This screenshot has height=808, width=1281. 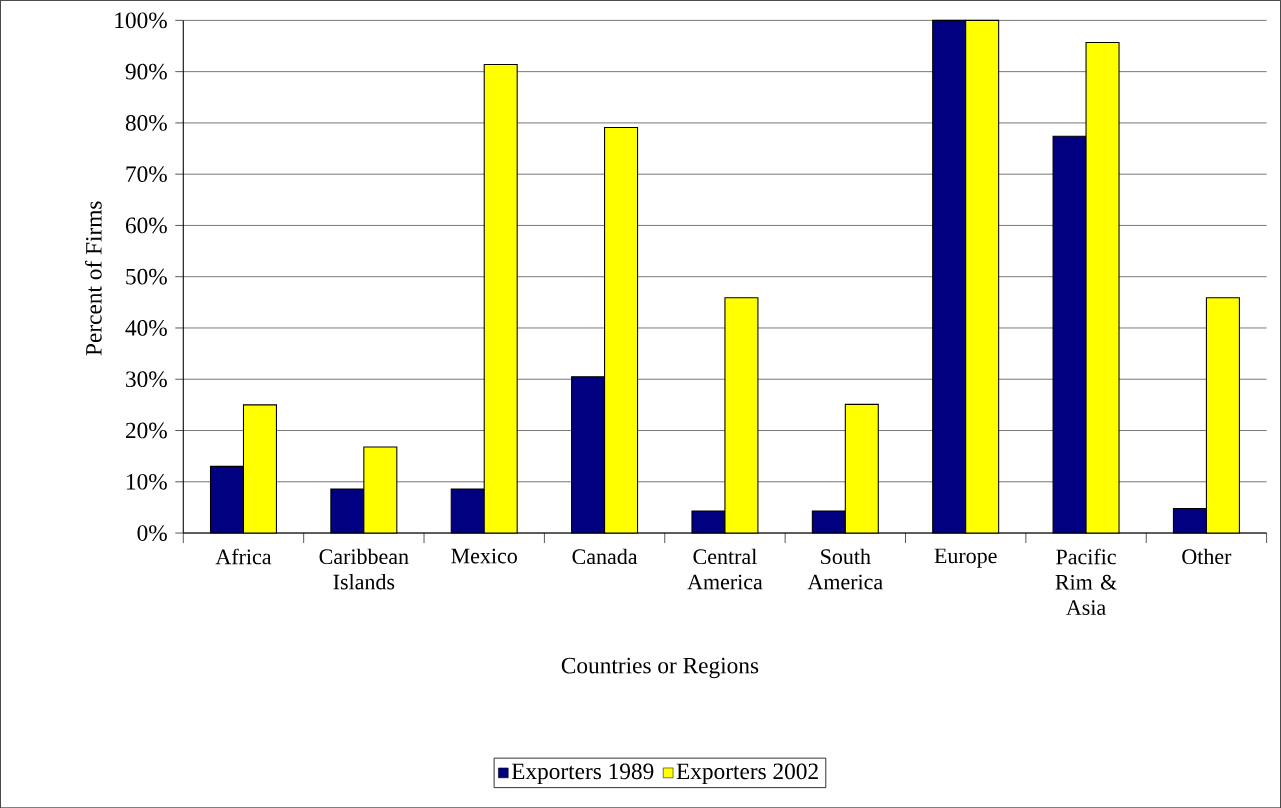 What do you see at coordinates (965, 558) in the screenshot?
I see `x-tick-label: Europe` at bounding box center [965, 558].